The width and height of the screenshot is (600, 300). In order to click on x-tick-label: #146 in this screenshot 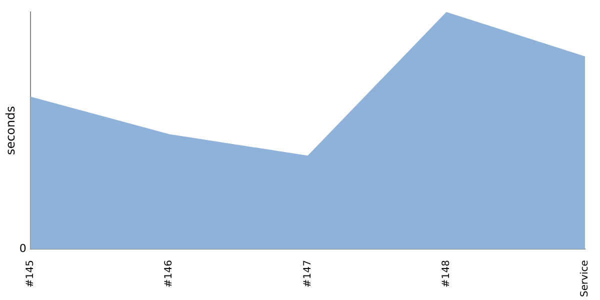, I will do `click(169, 274)`.